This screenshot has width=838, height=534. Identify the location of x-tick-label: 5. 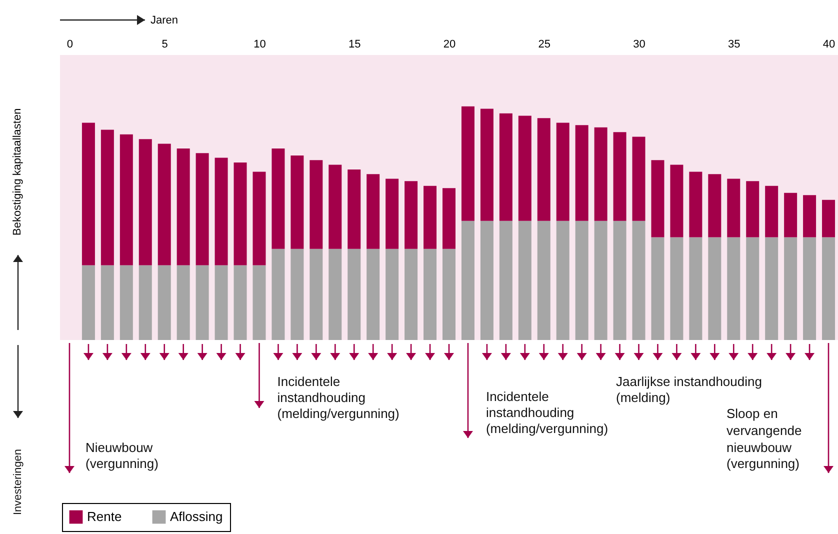
(165, 44).